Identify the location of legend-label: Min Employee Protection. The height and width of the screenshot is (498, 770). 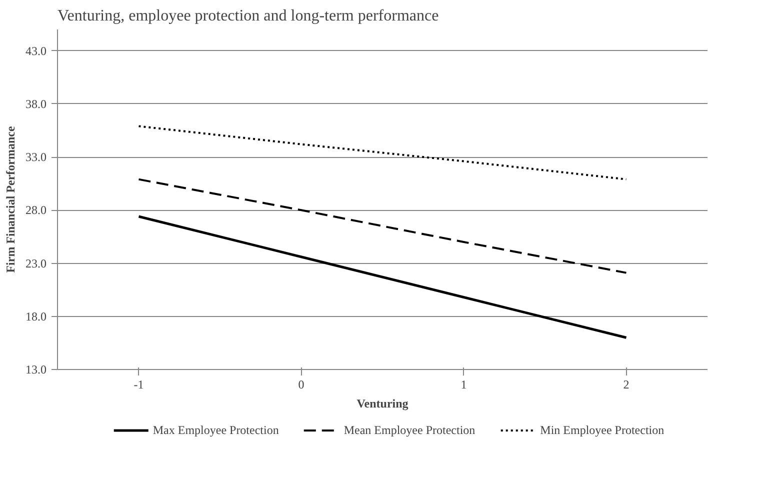
(602, 430).